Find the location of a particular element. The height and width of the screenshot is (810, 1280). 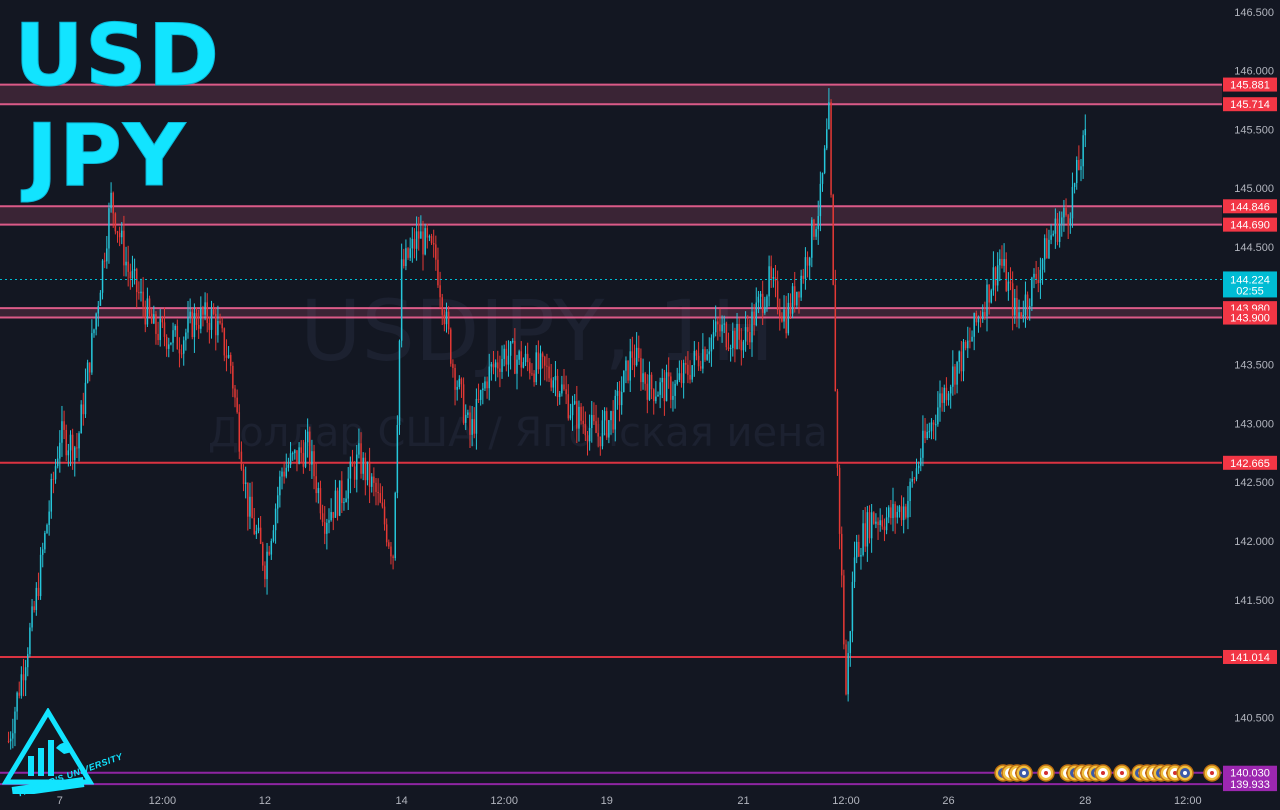

price-tag-label: 142.665 is located at coordinates (1250, 464).